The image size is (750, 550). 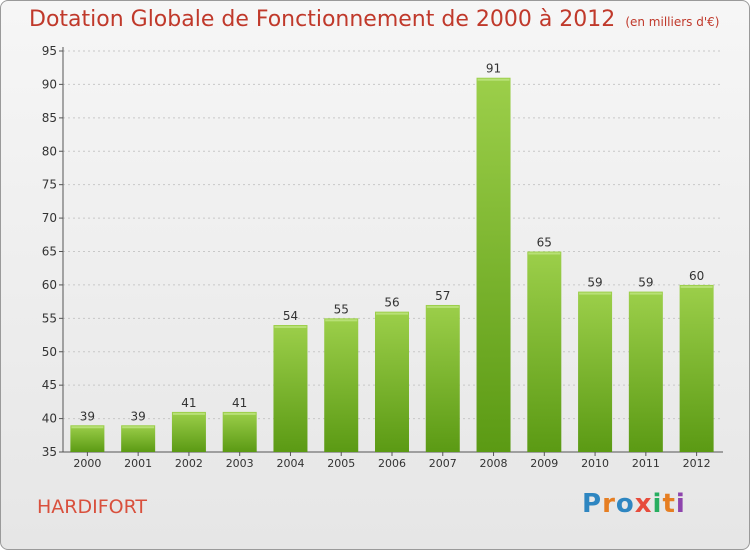 I want to click on y-tick-label: 80, so click(x=49, y=151).